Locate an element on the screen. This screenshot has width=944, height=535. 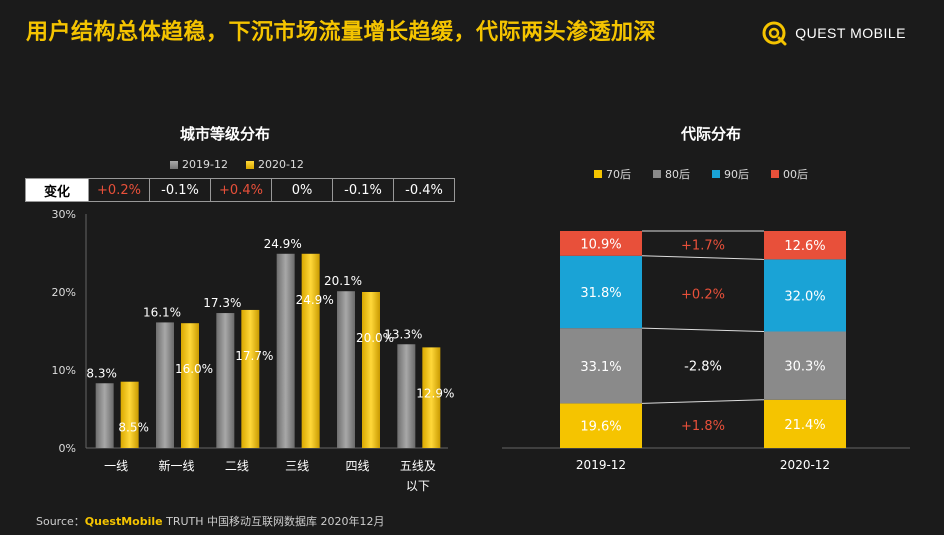
source-brand: QuestMobile is located at coordinates (123, 521).